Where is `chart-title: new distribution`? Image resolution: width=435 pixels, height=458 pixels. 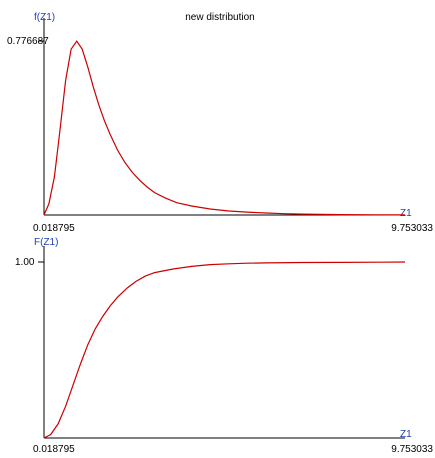
chart-title: new distribution is located at coordinates (219, 17).